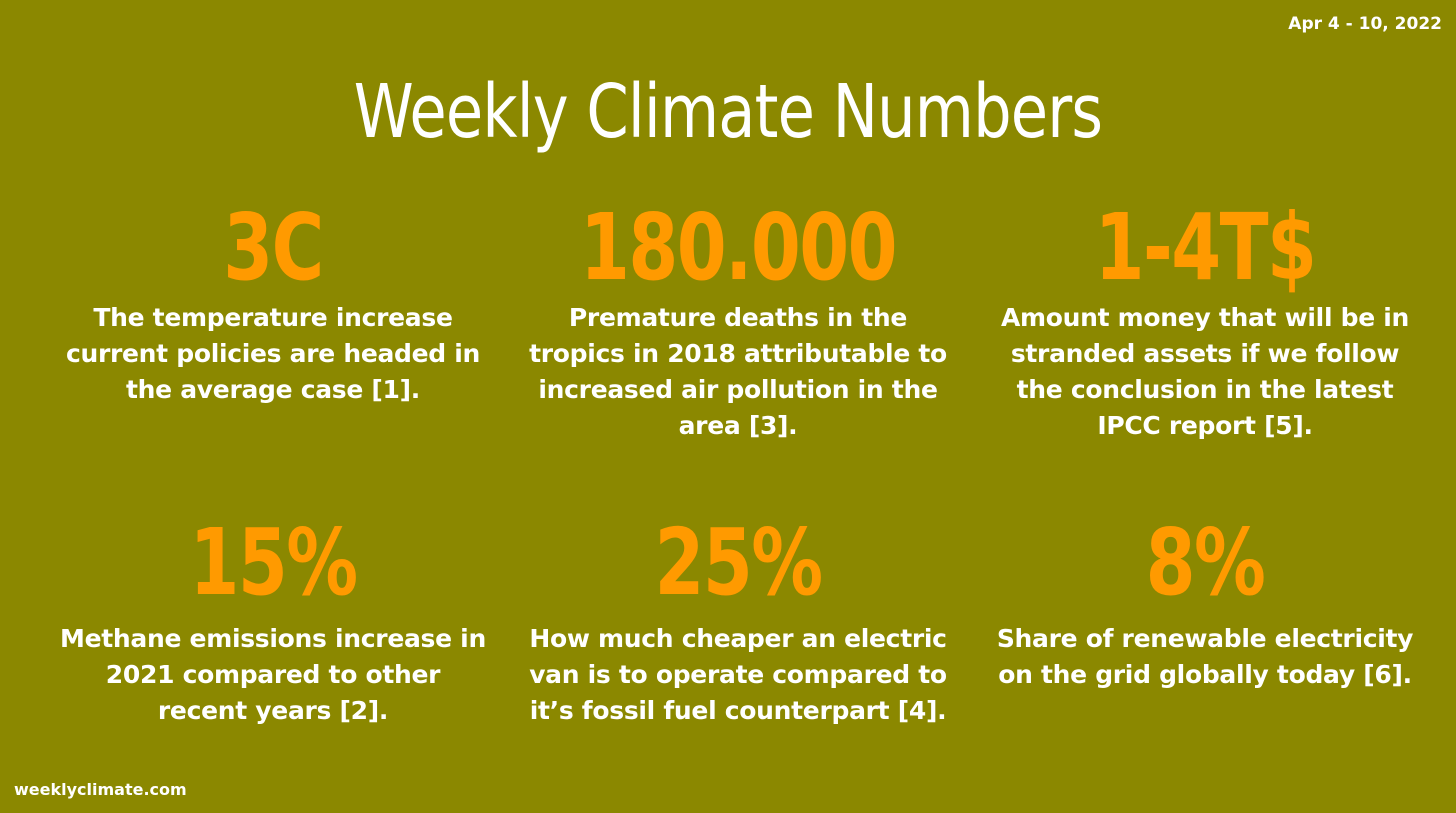 This screenshot has height=813, width=1456. Describe the element at coordinates (738, 562) in the screenshot. I see `stat-value: 25%` at that location.